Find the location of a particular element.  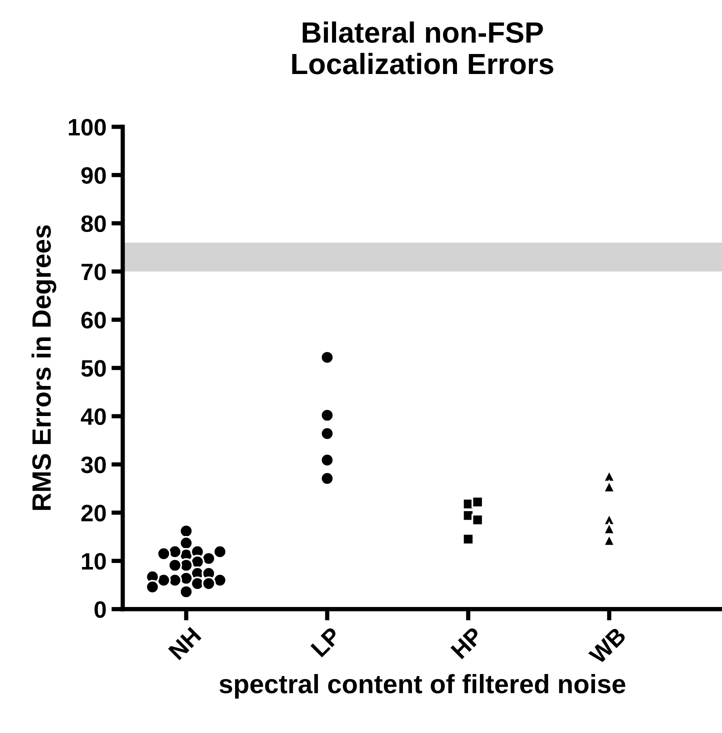

y-tick-label: 30 is located at coordinates (93, 465).